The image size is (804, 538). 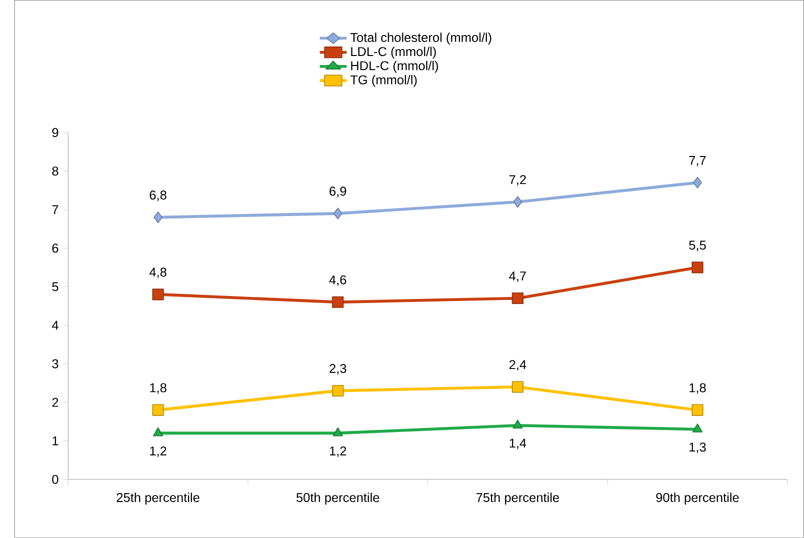 What do you see at coordinates (393, 52) in the screenshot?
I see `legend-label: LDL-C (mmol/l)` at bounding box center [393, 52].